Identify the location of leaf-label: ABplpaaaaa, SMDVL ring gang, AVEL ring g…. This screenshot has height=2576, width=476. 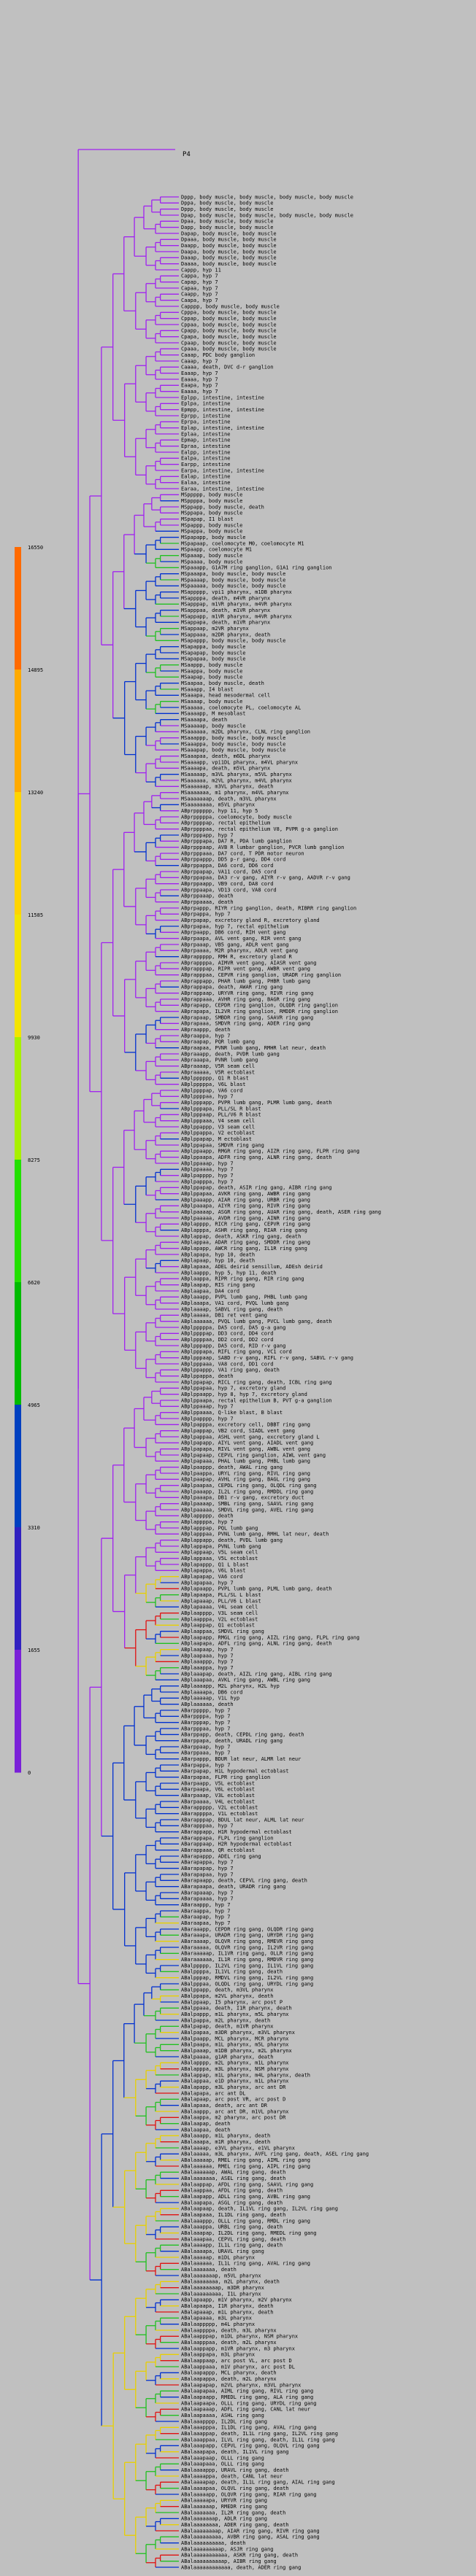
(247, 1510).